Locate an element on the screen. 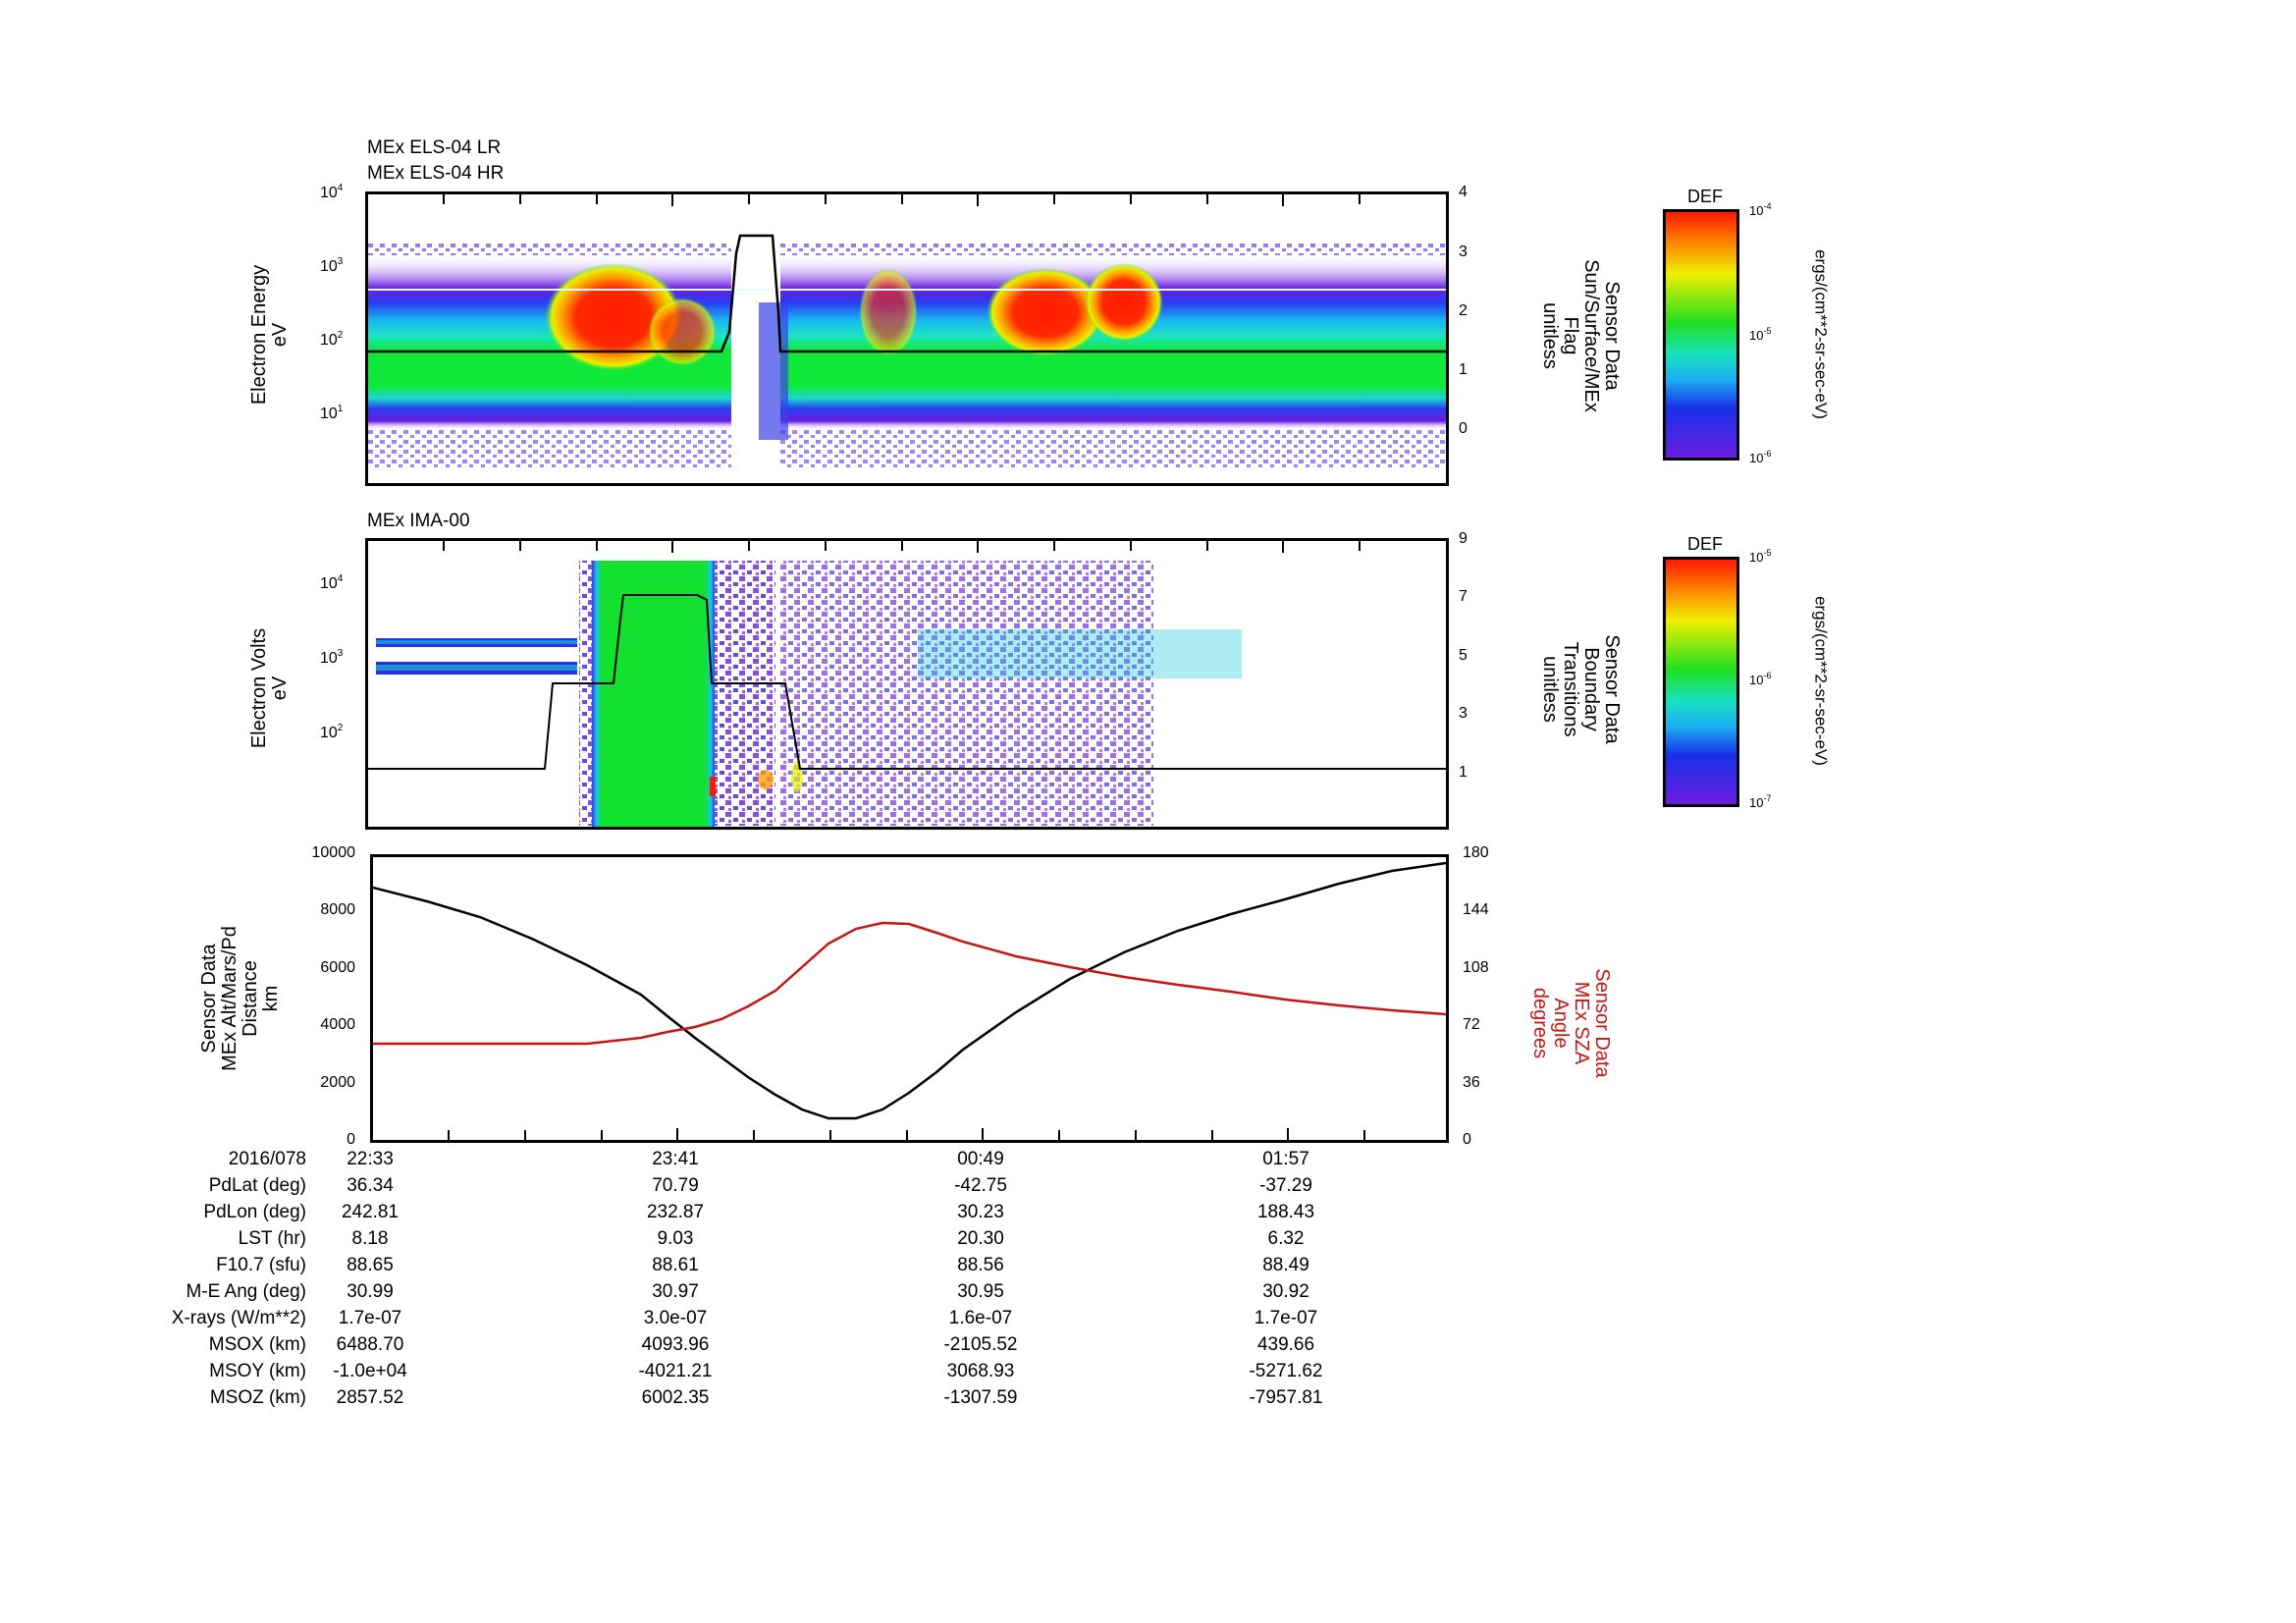 The width and height of the screenshot is (2296, 1623). orbit-y2label: Sensor Data MEx SZA Angle degrees is located at coordinates (1571, 1023).